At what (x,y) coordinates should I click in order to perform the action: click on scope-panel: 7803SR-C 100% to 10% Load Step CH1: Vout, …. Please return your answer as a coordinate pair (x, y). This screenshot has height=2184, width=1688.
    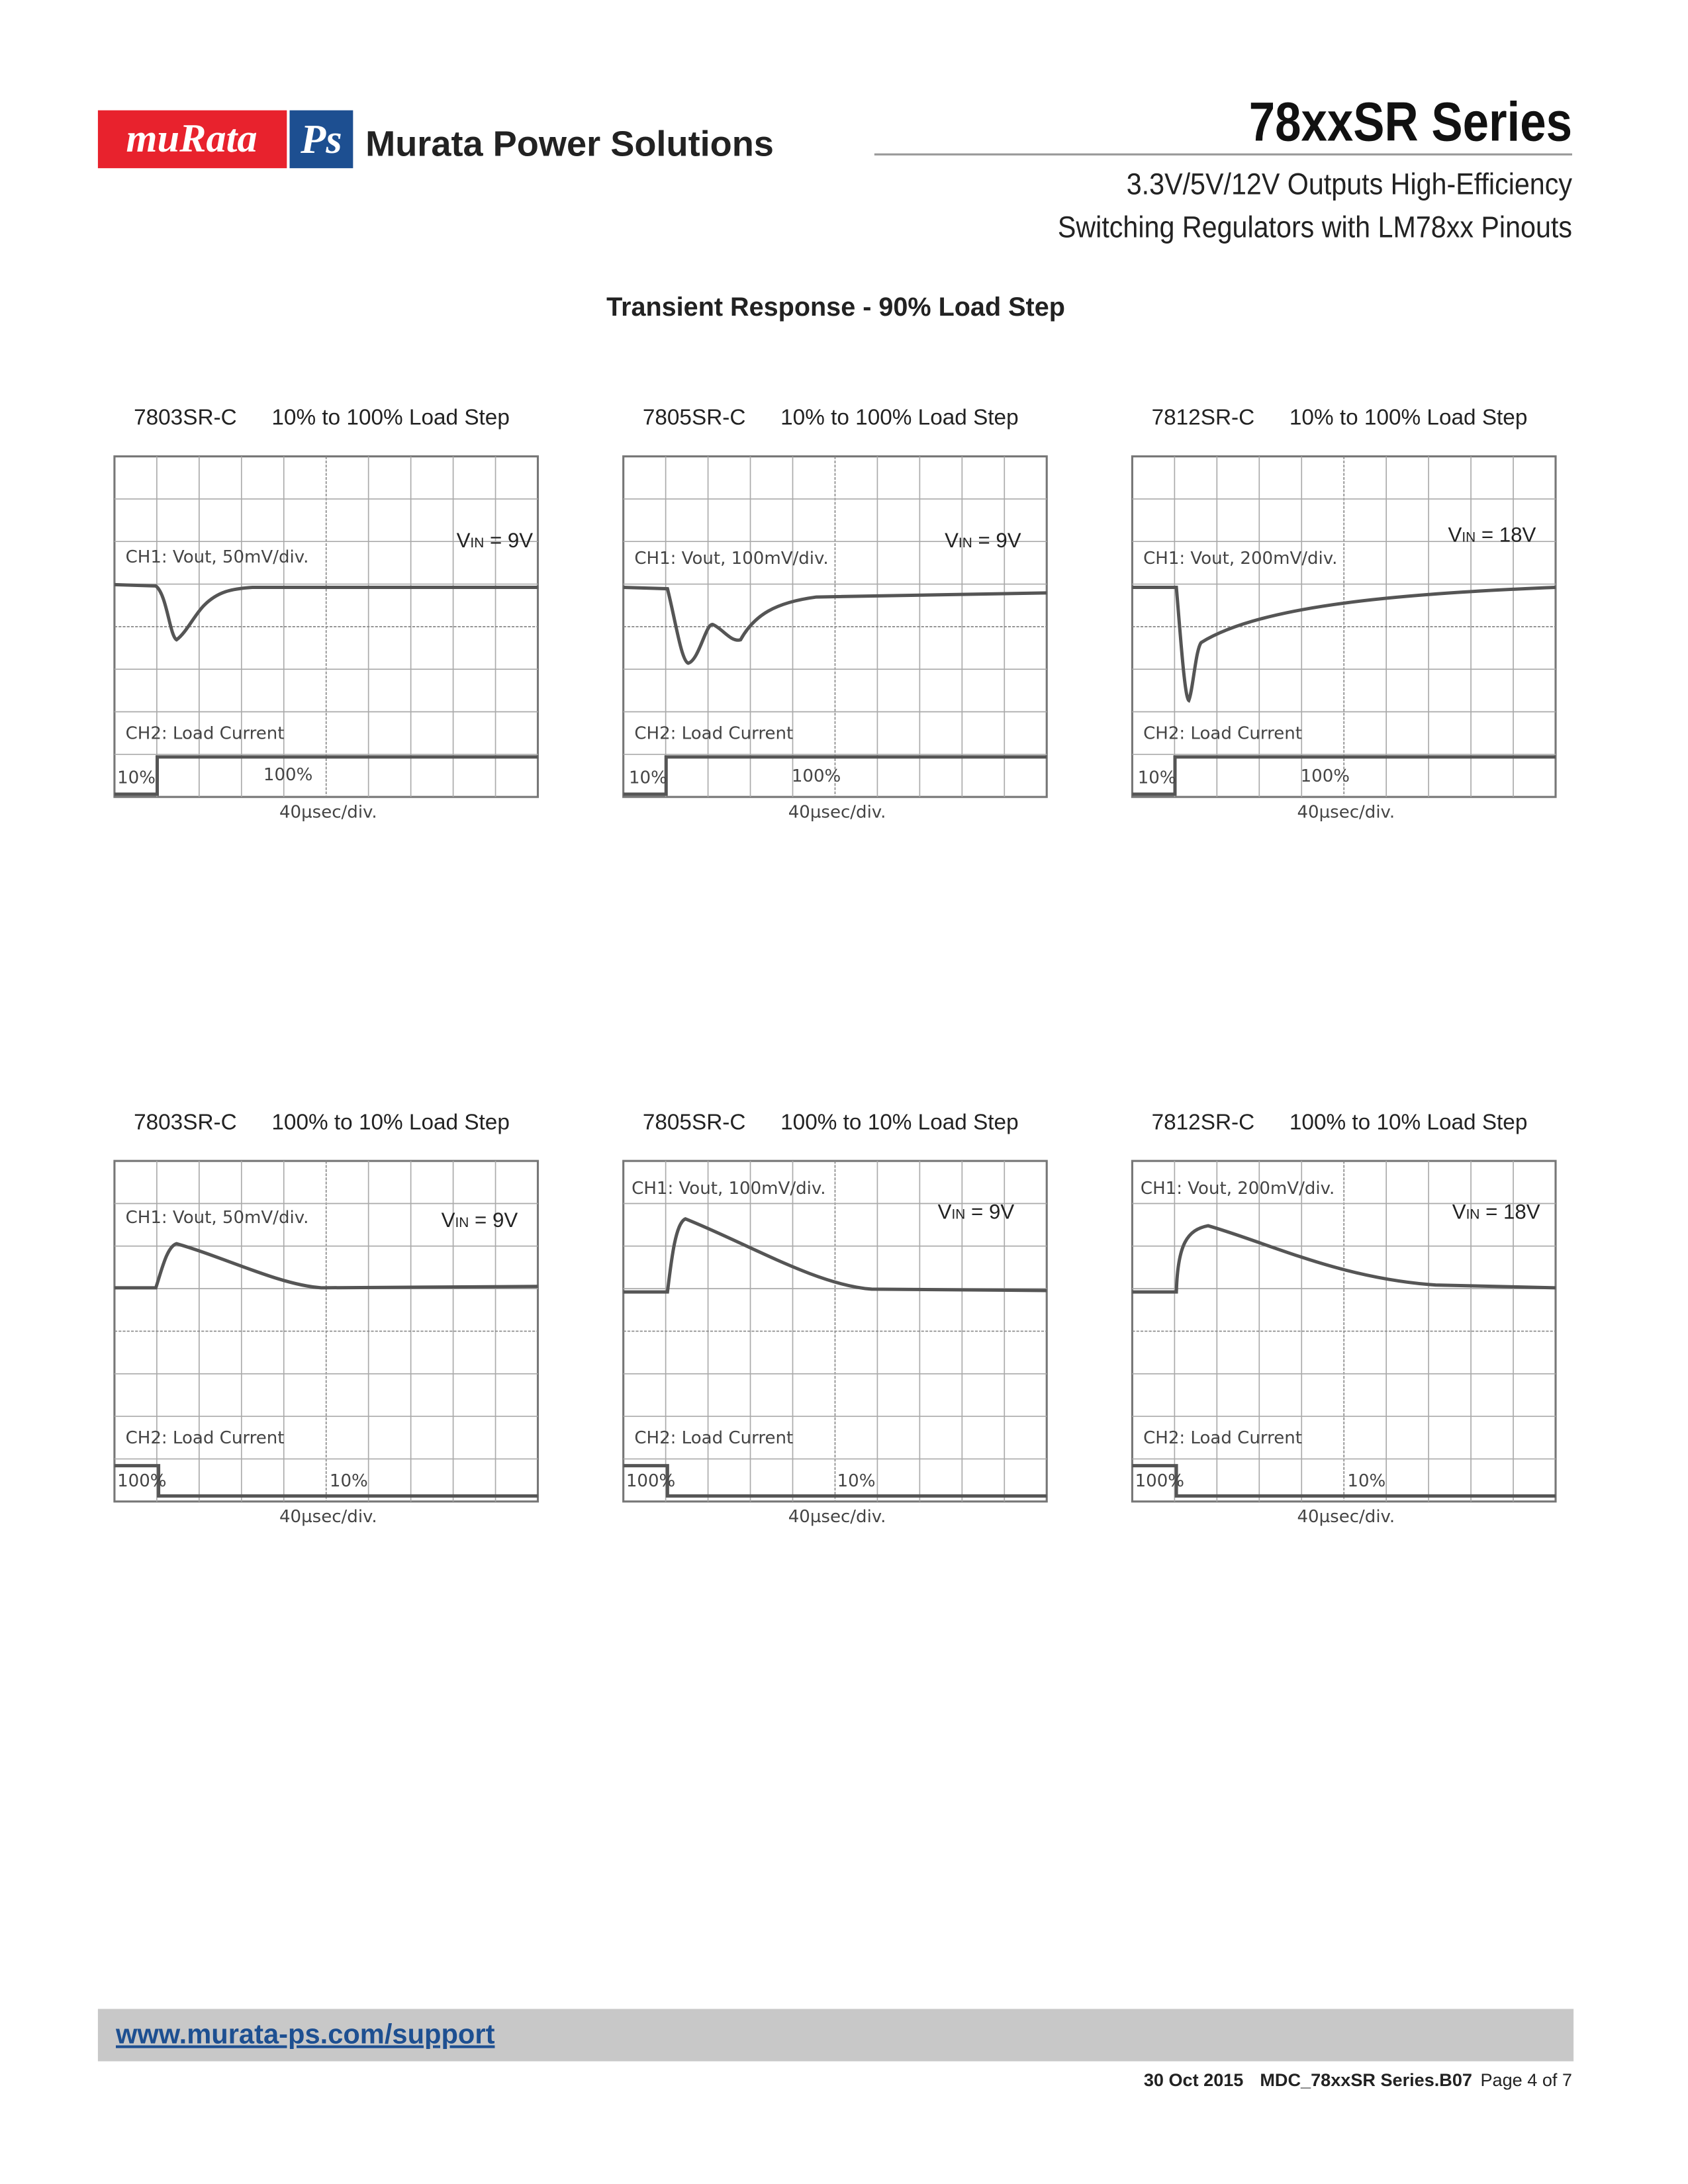
    Looking at the image, I should click on (326, 1318).